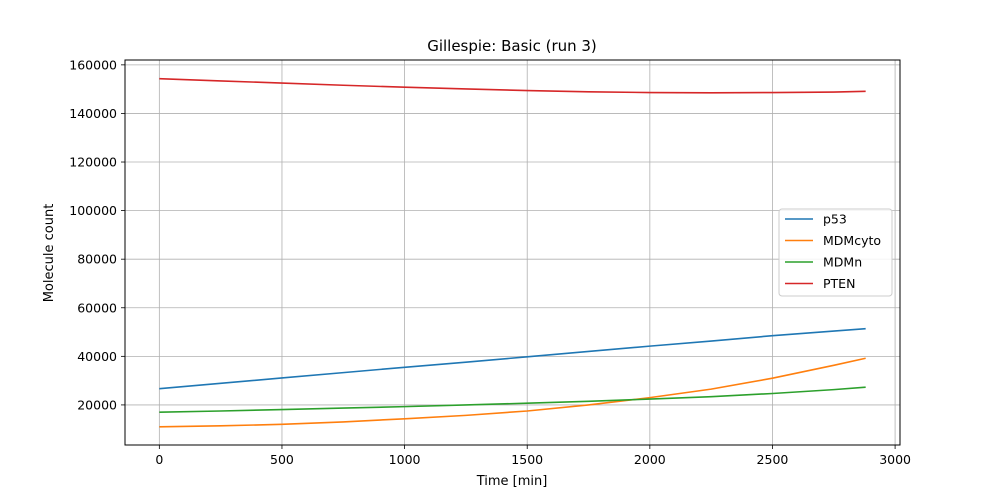 This screenshot has width=1000, height=500. What do you see at coordinates (282, 459) in the screenshot?
I see `x-tick-label: 500` at bounding box center [282, 459].